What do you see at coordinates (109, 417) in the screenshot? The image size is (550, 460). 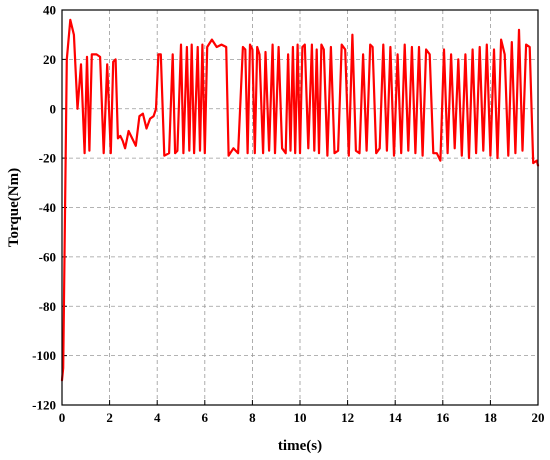 I see `x-tick-label: 2` at bounding box center [109, 417].